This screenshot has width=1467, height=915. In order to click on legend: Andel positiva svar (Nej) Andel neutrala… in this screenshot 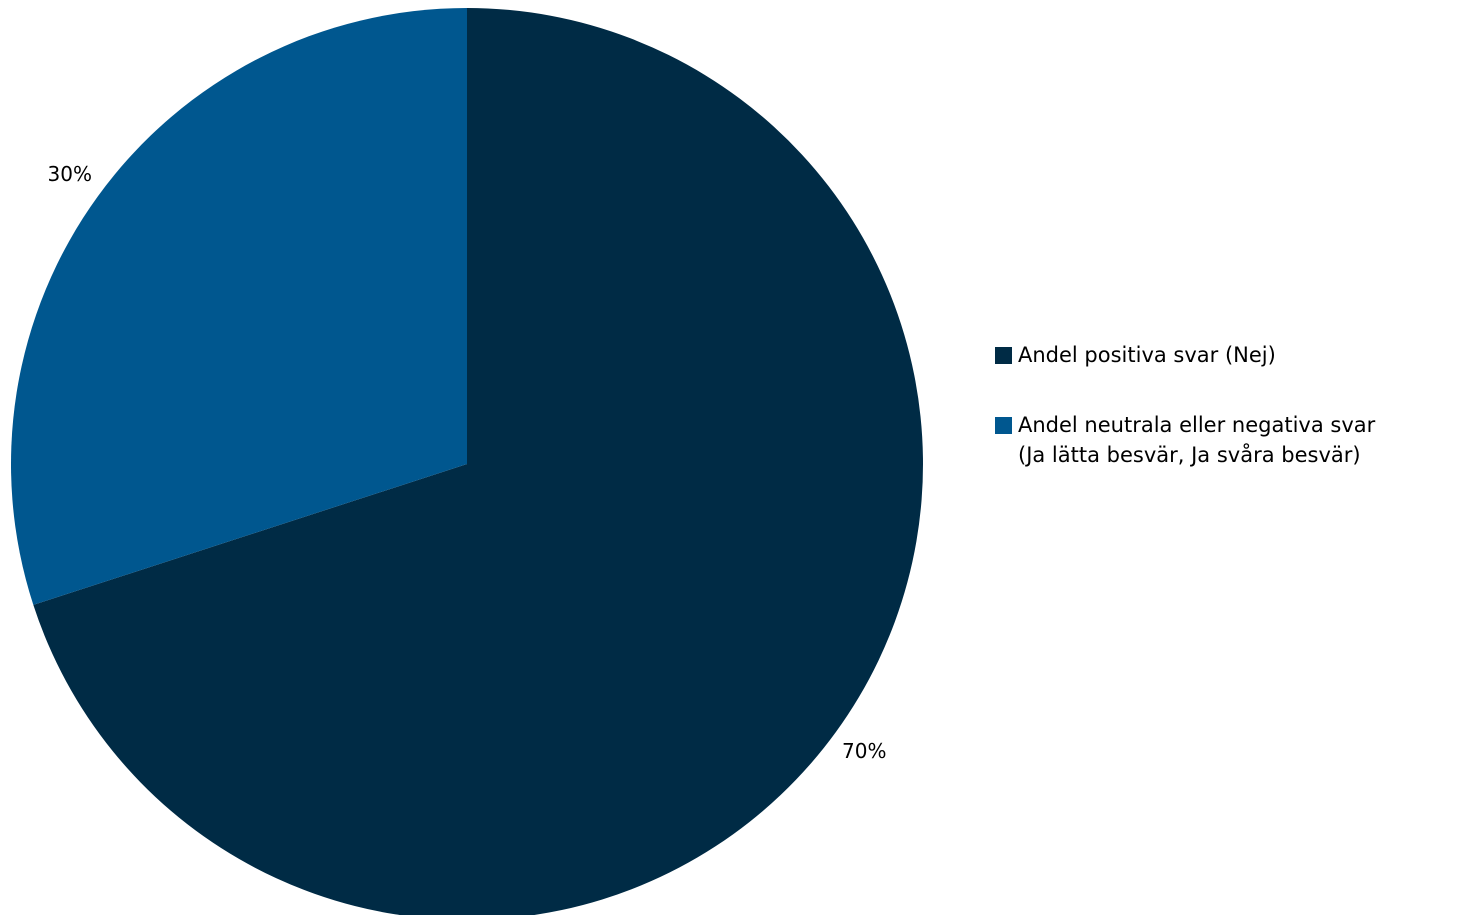, I will do `click(1230, 405)`.